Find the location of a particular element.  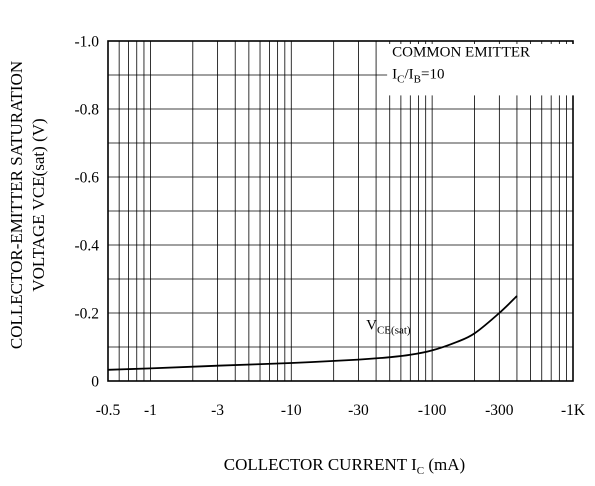

series-layer is located at coordinates (312, 333).